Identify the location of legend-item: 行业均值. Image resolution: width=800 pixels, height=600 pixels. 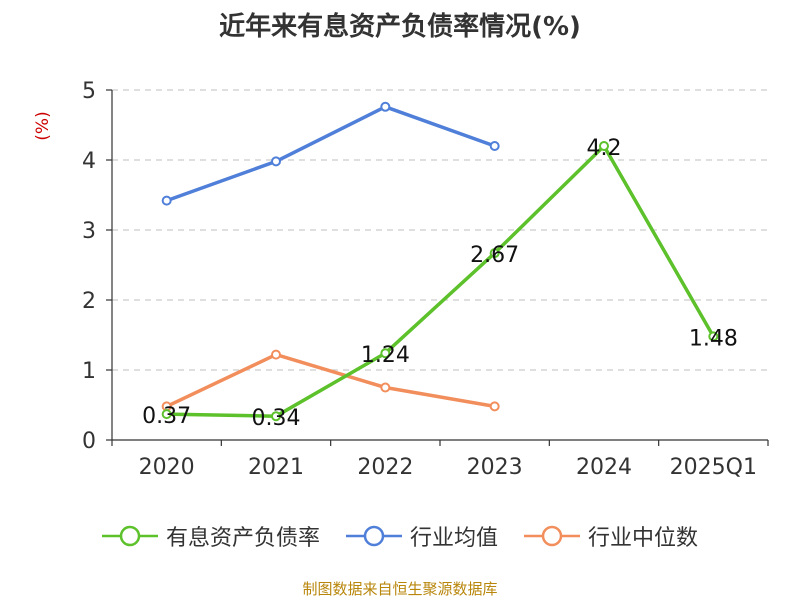
(421, 536).